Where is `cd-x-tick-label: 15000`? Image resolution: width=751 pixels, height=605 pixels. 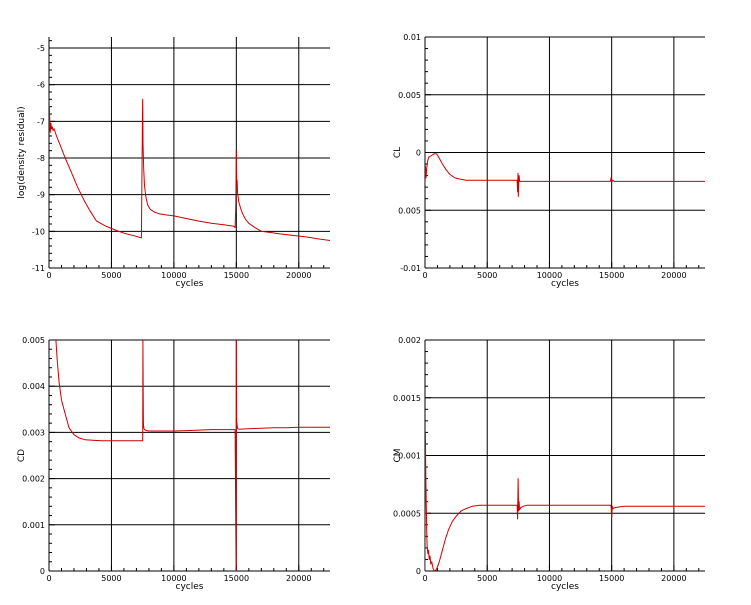 cd-x-tick-label: 15000 is located at coordinates (236, 578).